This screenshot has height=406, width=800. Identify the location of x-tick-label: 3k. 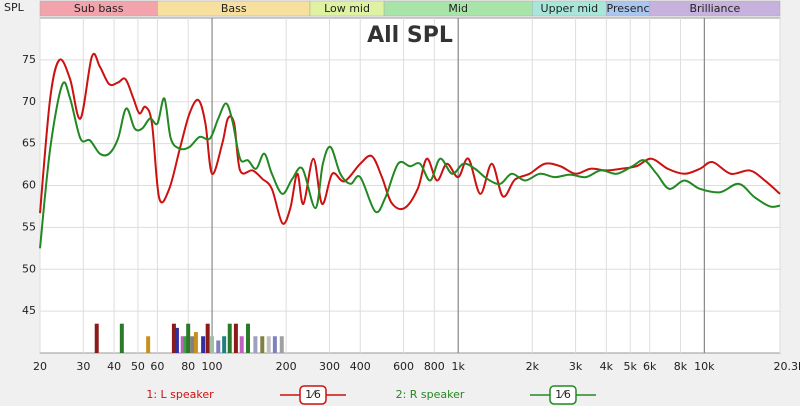
(576, 366).